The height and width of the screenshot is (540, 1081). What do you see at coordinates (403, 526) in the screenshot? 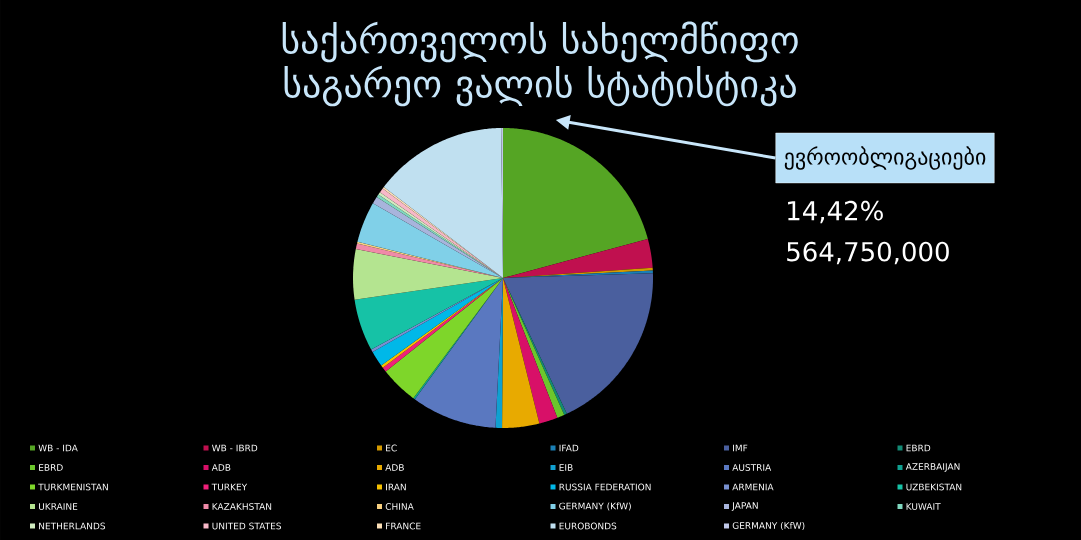
I see `legend-label: FRANCE` at bounding box center [403, 526].